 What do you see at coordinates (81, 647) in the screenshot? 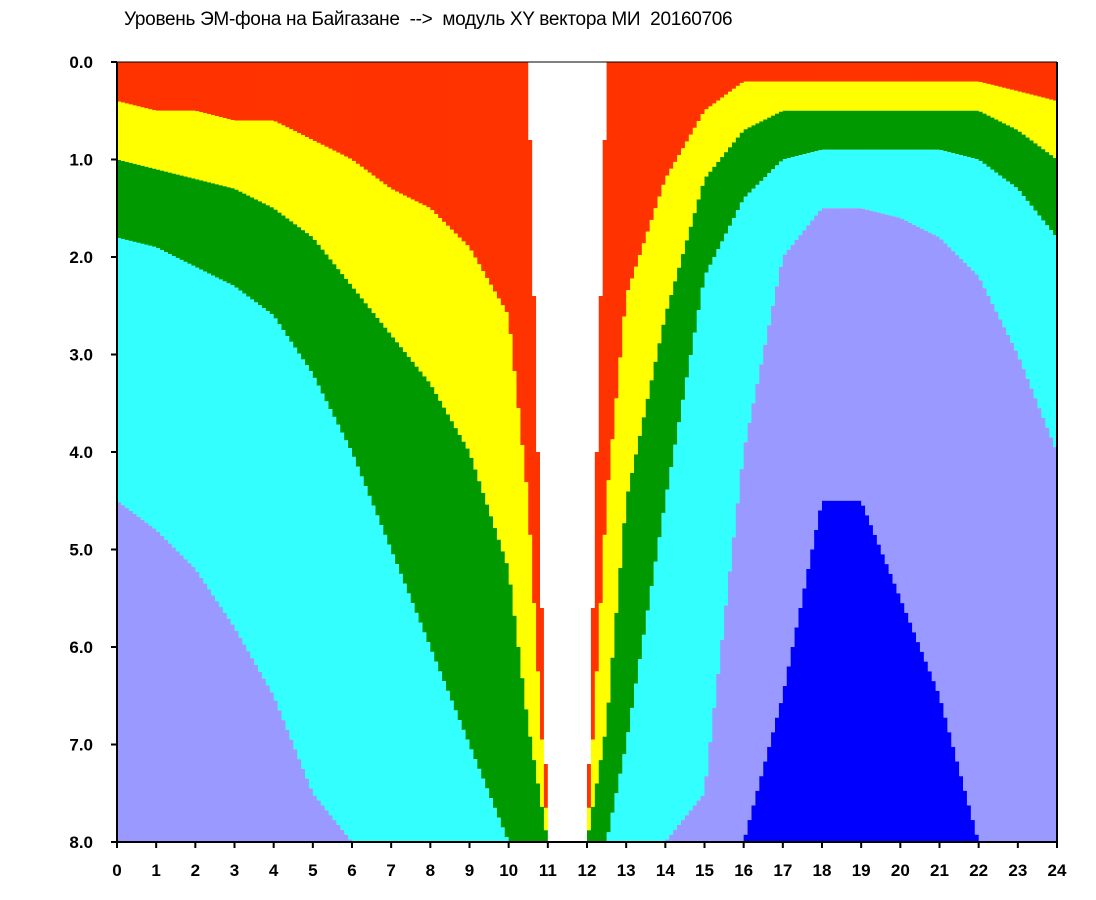
I see `y-tick-label: 6.0` at bounding box center [81, 647].